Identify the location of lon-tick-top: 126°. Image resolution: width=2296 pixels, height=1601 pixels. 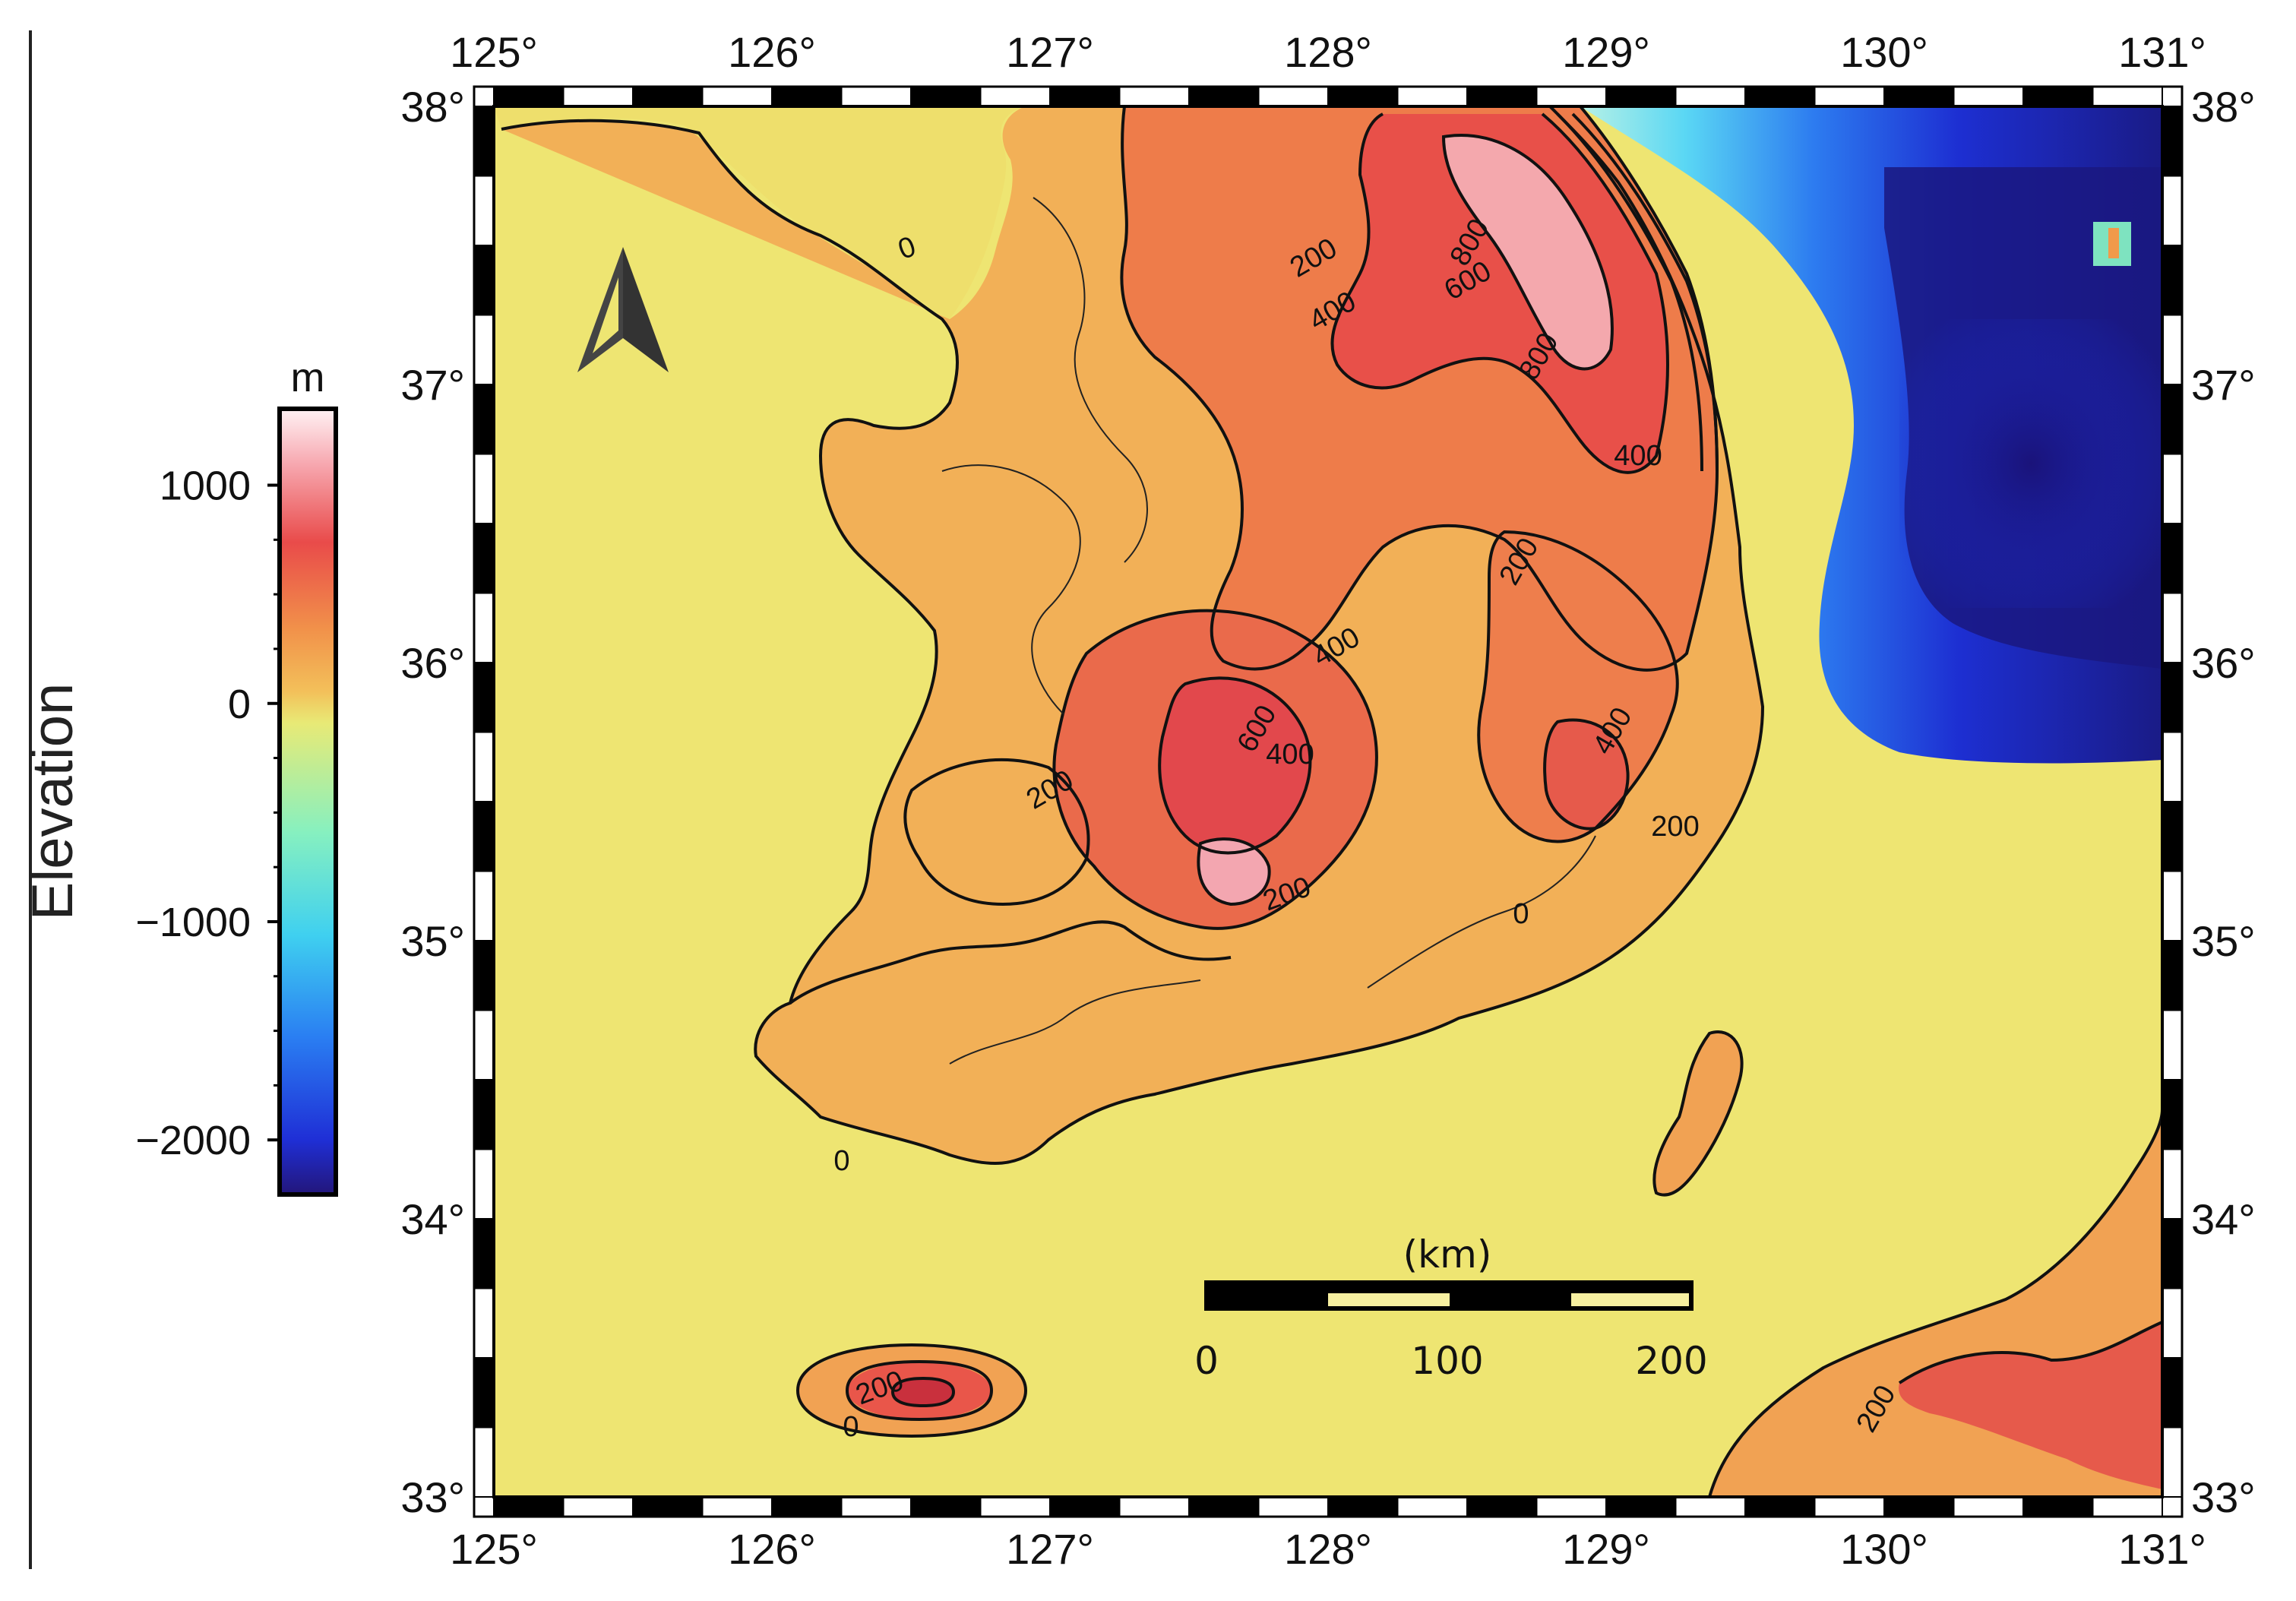
(772, 52).